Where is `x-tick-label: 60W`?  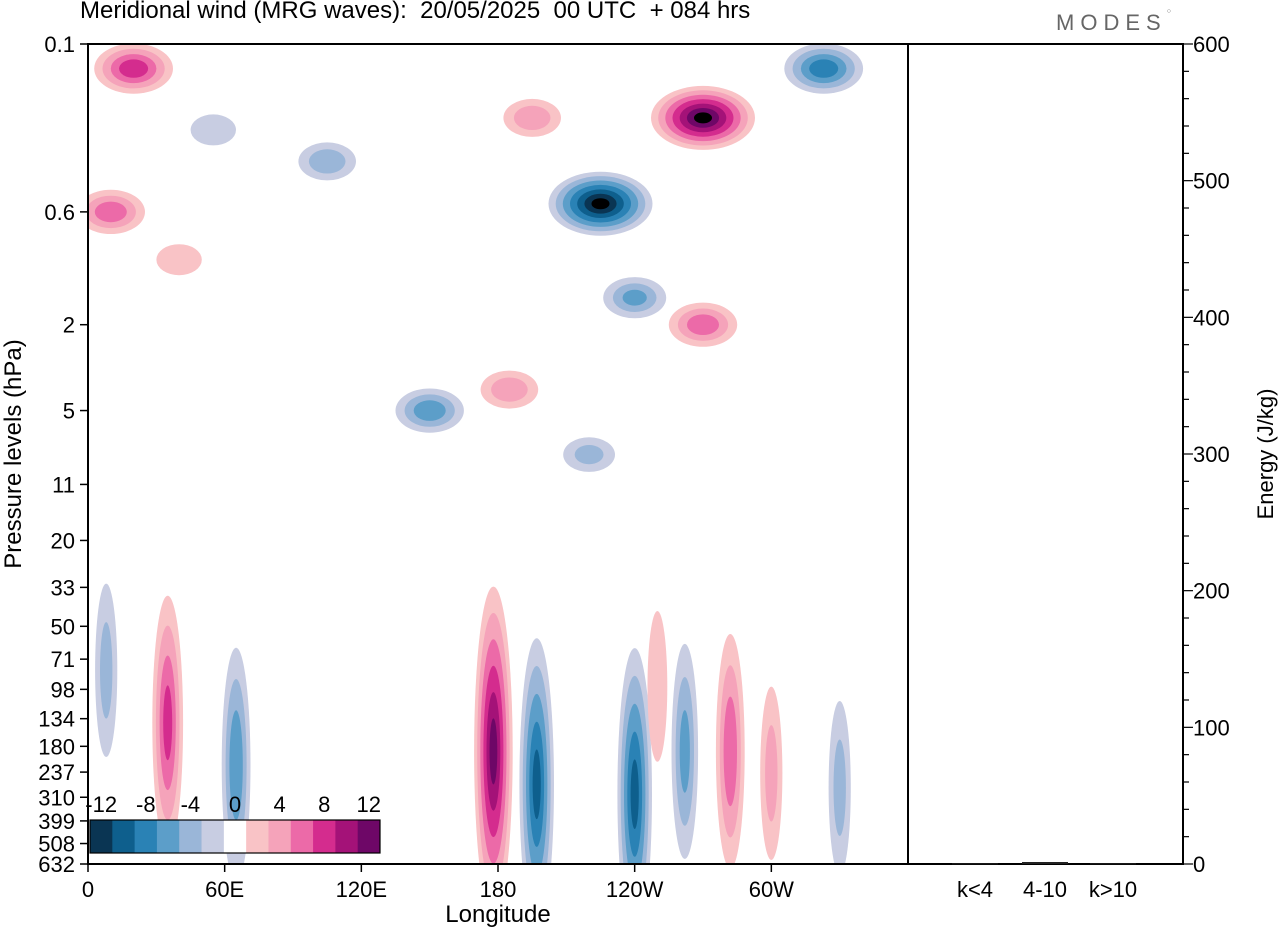 x-tick-label: 60W is located at coordinates (771, 889).